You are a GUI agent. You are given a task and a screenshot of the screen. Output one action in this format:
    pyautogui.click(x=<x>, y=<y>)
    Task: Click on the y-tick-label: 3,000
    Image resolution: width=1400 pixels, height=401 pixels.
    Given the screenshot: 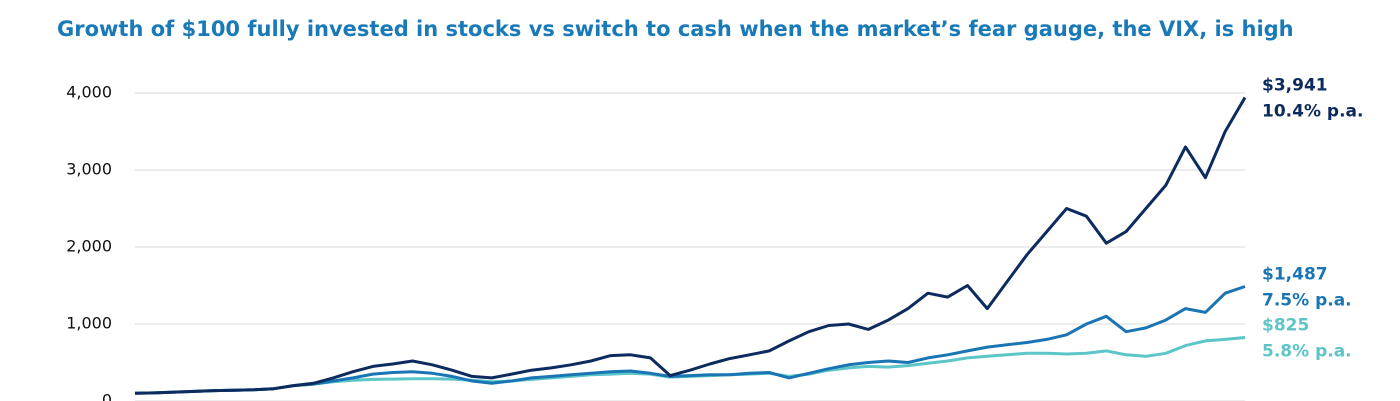 What is the action you would take?
    pyautogui.click(x=89, y=169)
    